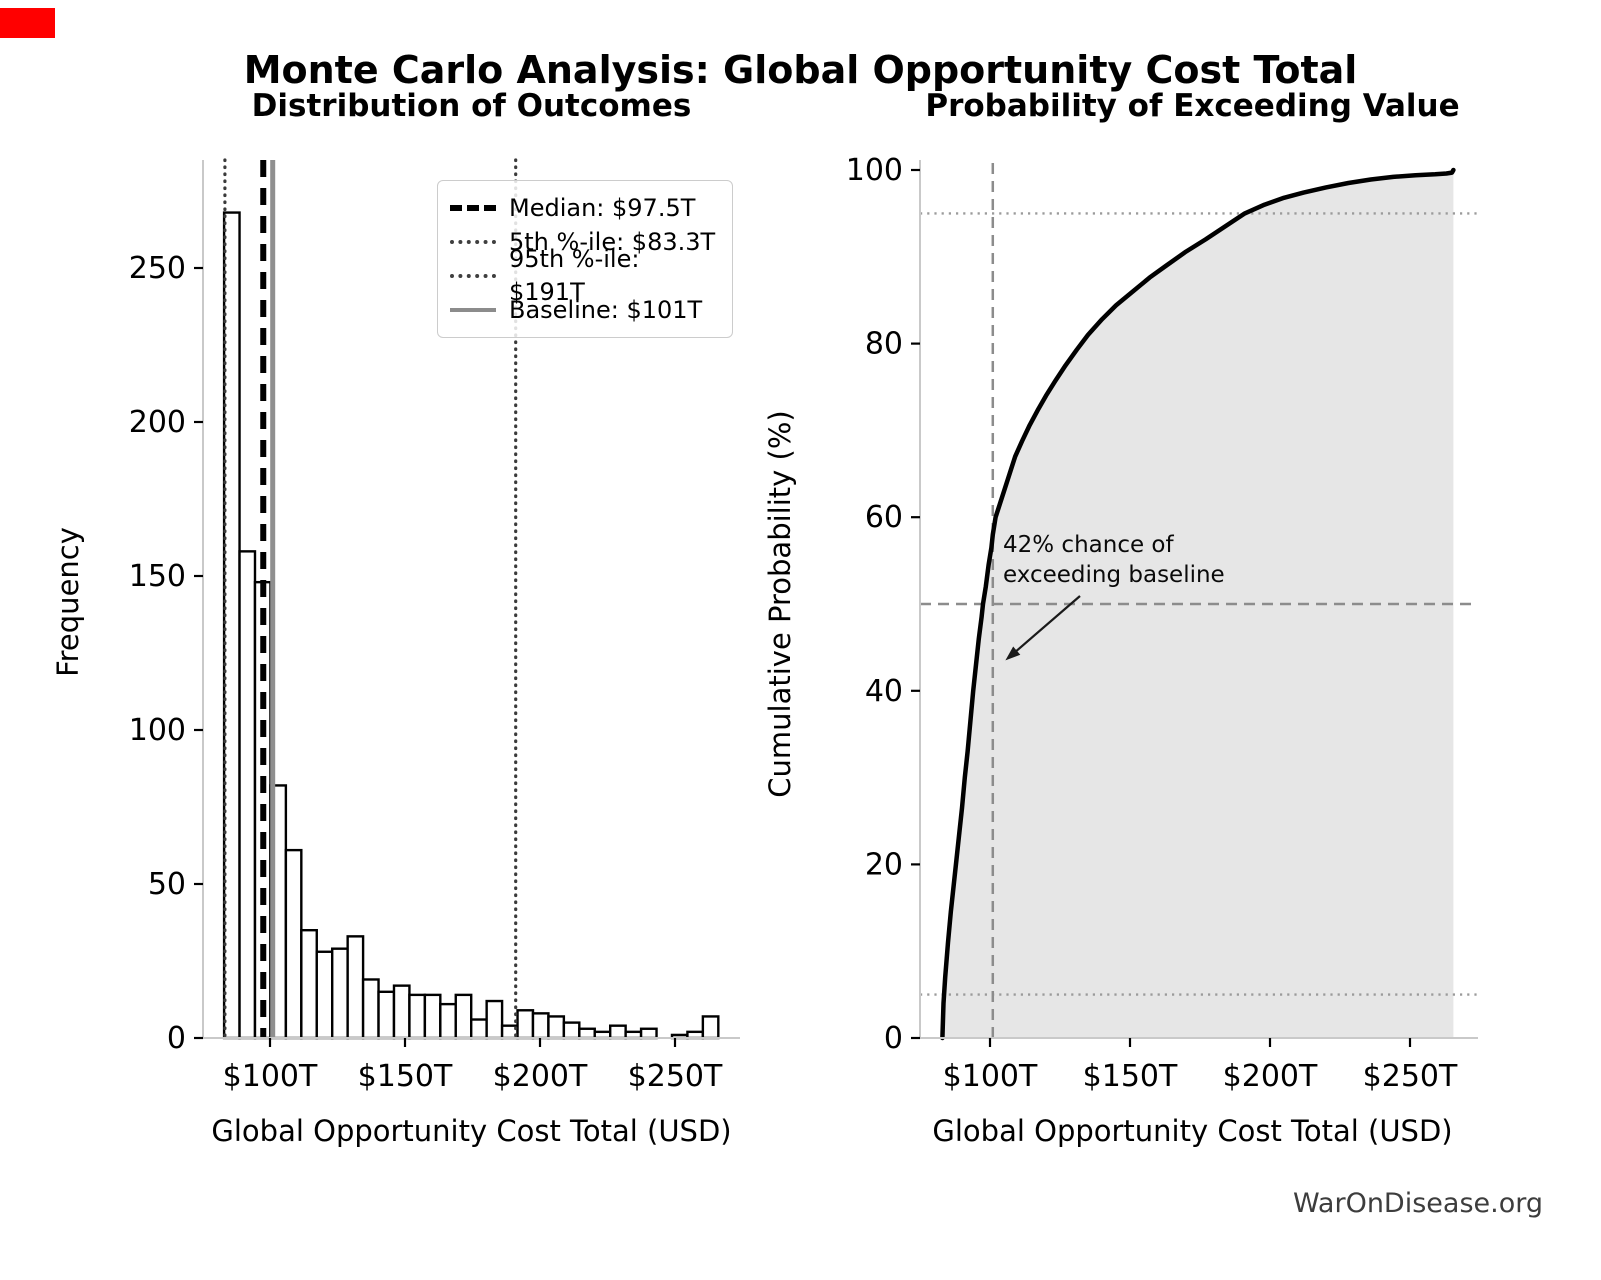 The width and height of the screenshot is (1601, 1280). Describe the element at coordinates (1192, 106) in the screenshot. I see `right-plot-title: Probability of Exceeding Value` at that location.